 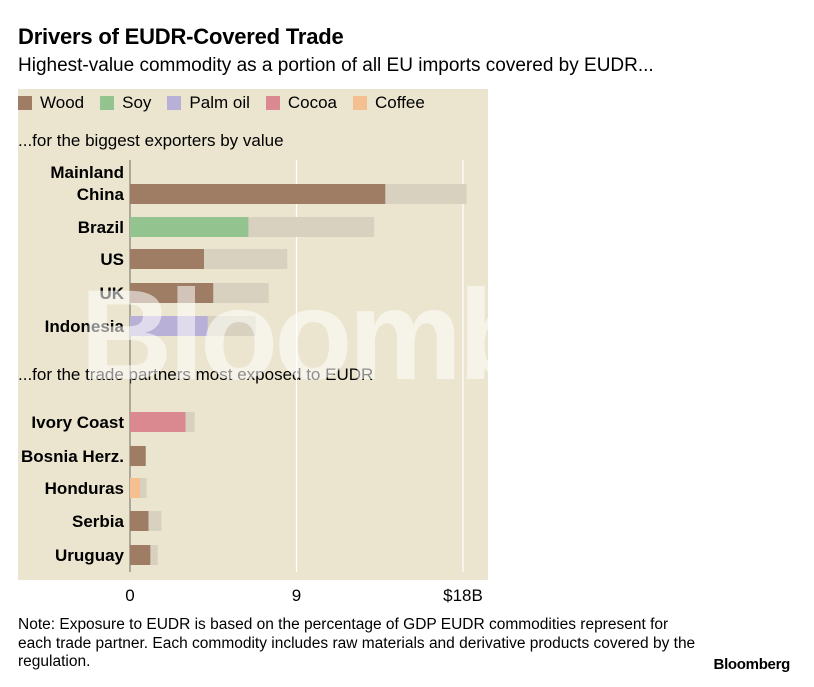 What do you see at coordinates (72, 456) in the screenshot?
I see `category-label-bosnia-herz: Bosnia Herz.` at bounding box center [72, 456].